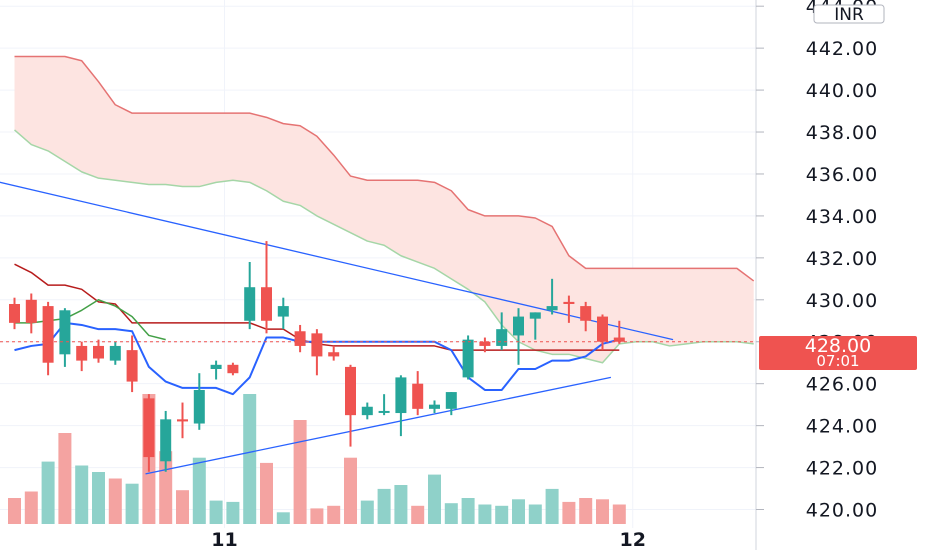  What do you see at coordinates (428, 539) in the screenshot?
I see `time-axis: 11 12` at bounding box center [428, 539].